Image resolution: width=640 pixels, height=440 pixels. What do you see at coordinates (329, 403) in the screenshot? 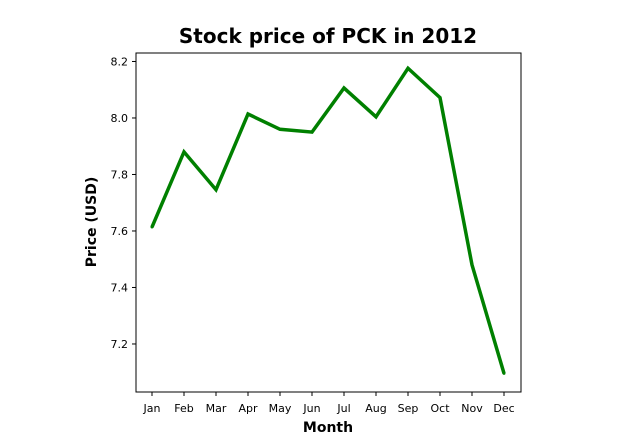
I see `x-axis: Jan Feb Mar Apr May Jun Jul Aug Sep Oct Nov Dec` at bounding box center [329, 403].